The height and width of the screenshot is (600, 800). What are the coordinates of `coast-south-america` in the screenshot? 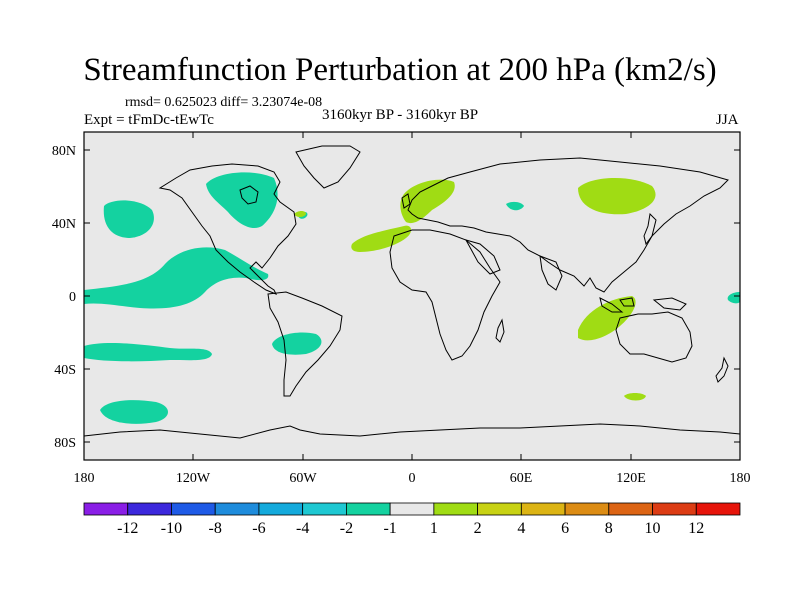 It's located at (305, 344).